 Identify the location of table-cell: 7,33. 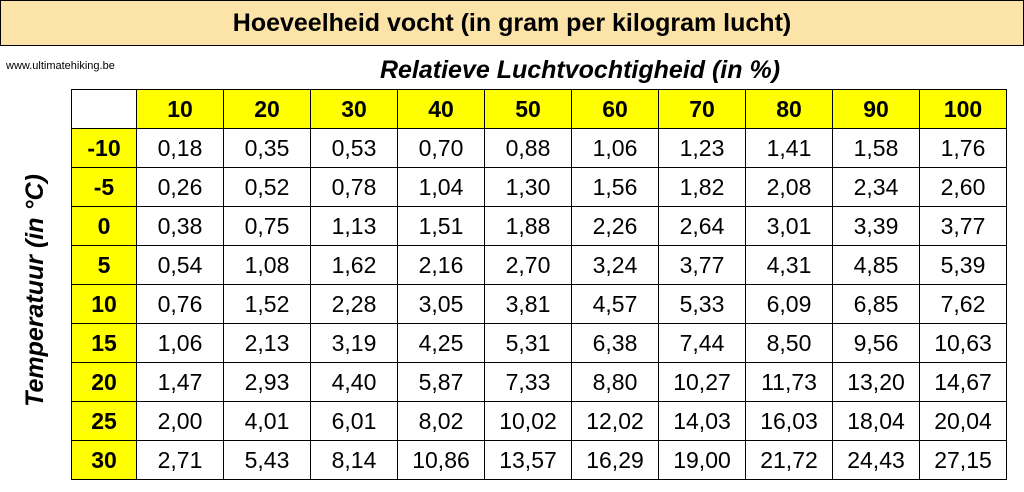
(528, 382).